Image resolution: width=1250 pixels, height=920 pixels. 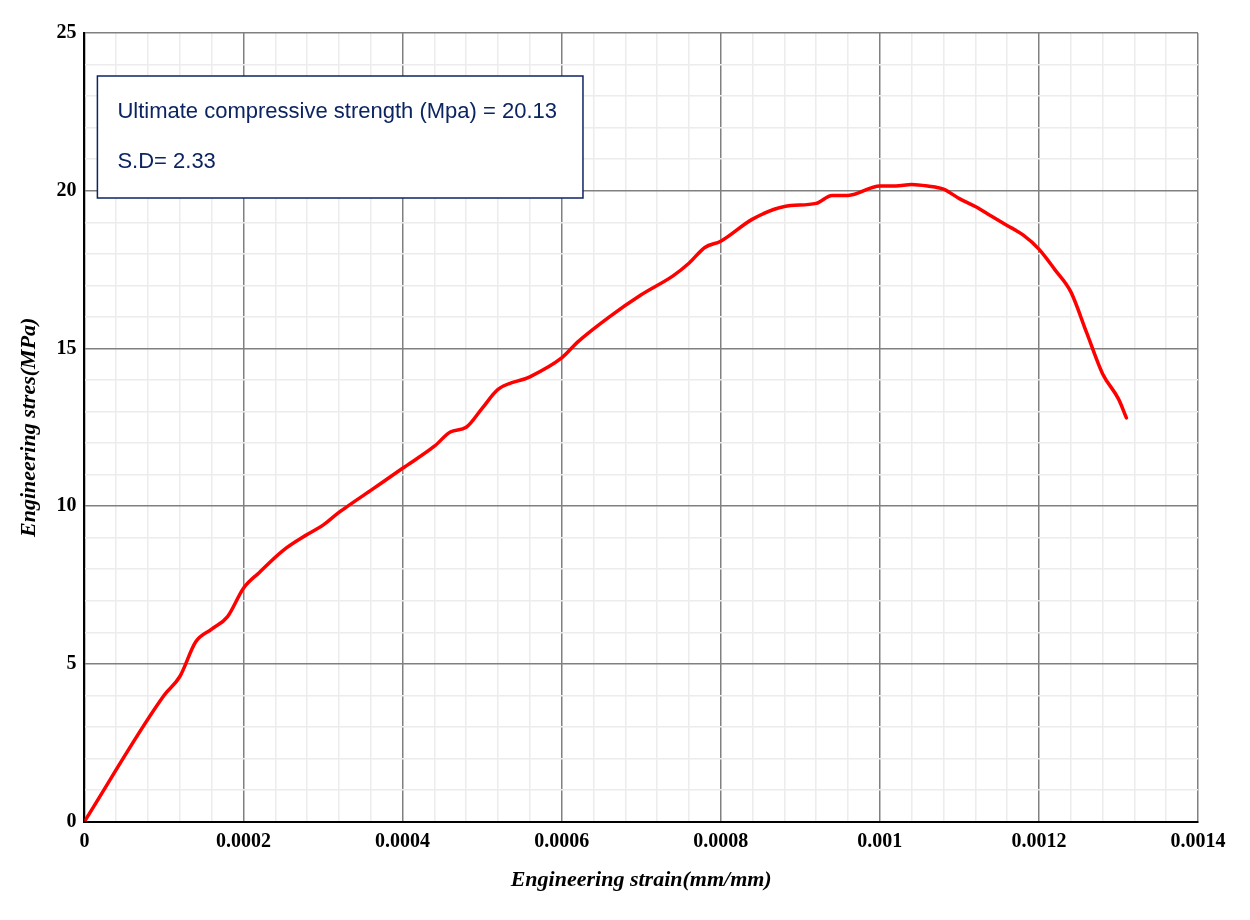 What do you see at coordinates (1039, 839) in the screenshot?
I see `x-tick-label: 0.0012` at bounding box center [1039, 839].